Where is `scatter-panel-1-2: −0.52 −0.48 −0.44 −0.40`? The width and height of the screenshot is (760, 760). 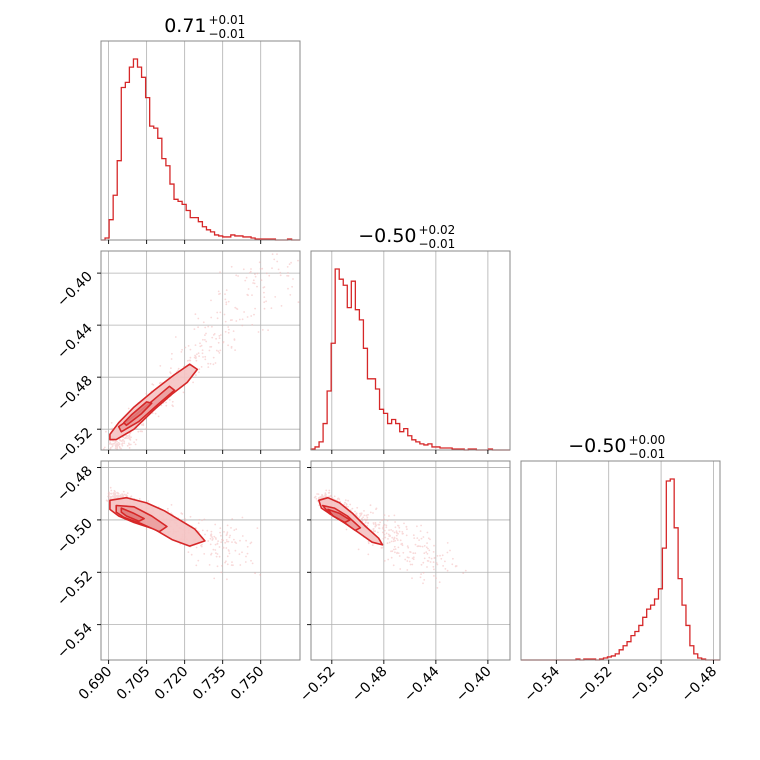
scatter-panel-1-2: −0.52 −0.48 −0.44 −0.40 is located at coordinates (404, 582).